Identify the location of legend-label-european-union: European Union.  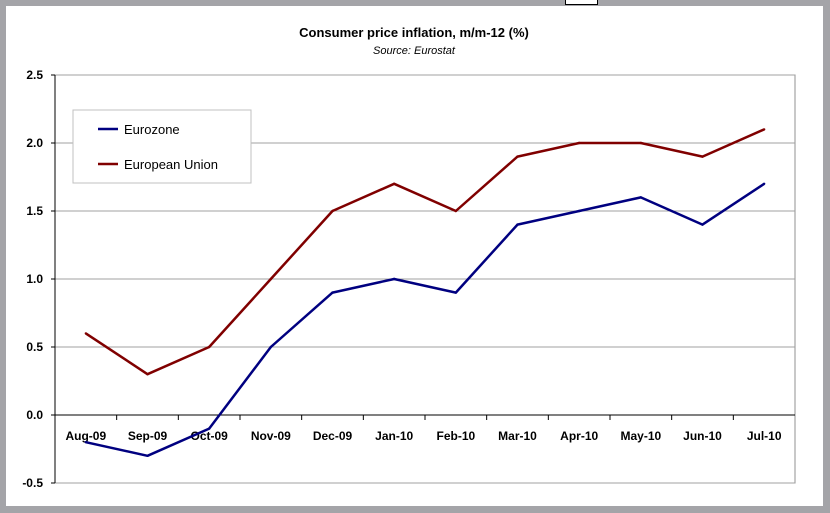
(171, 164).